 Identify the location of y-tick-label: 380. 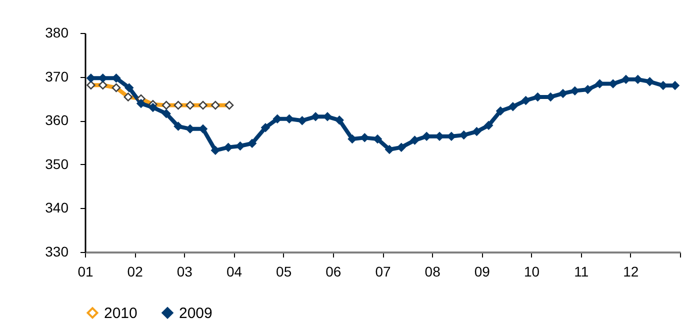
(57, 32).